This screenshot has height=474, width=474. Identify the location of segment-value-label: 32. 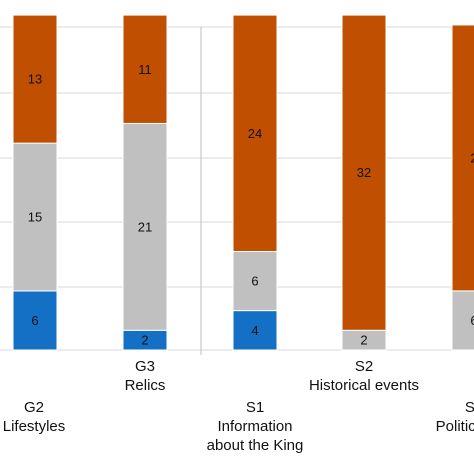
(364, 172).